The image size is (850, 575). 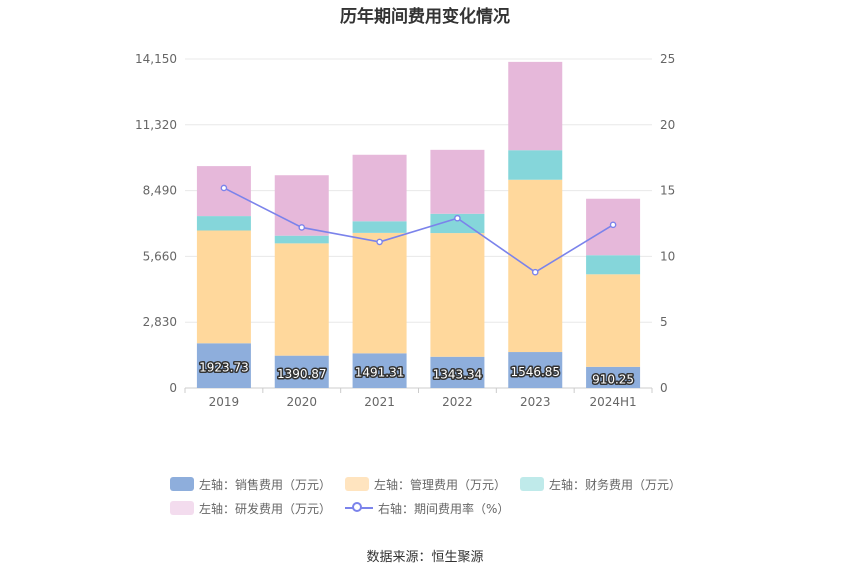 I want to click on x-tick-label: 2020, so click(x=301, y=402).